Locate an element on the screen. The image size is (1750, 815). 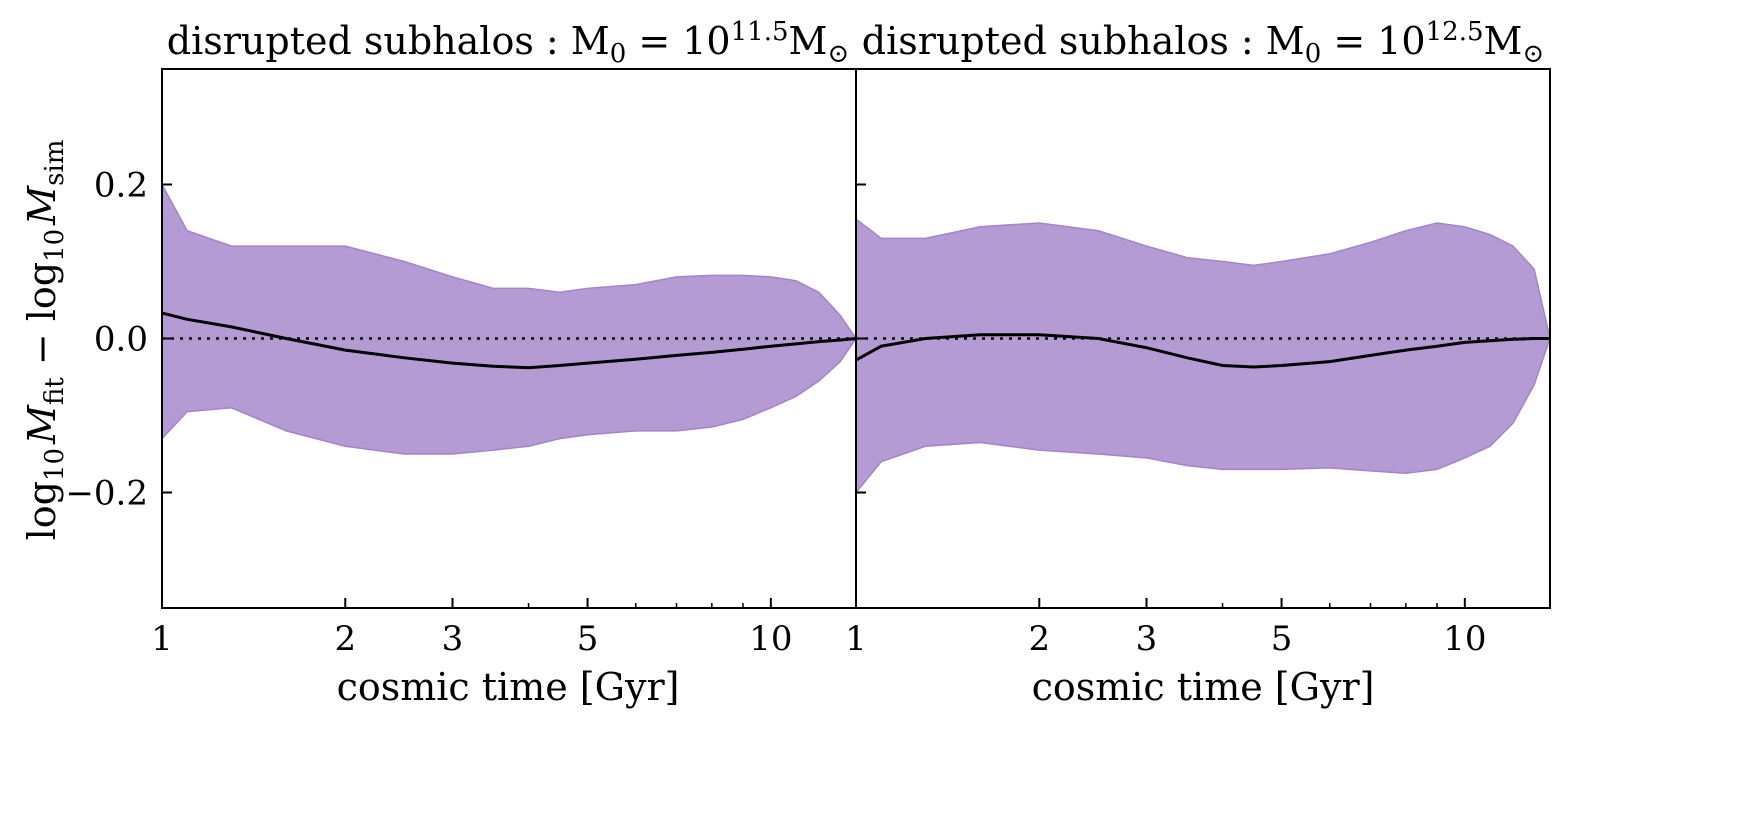
y-tick-label: 0.2 is located at coordinates (121, 186).